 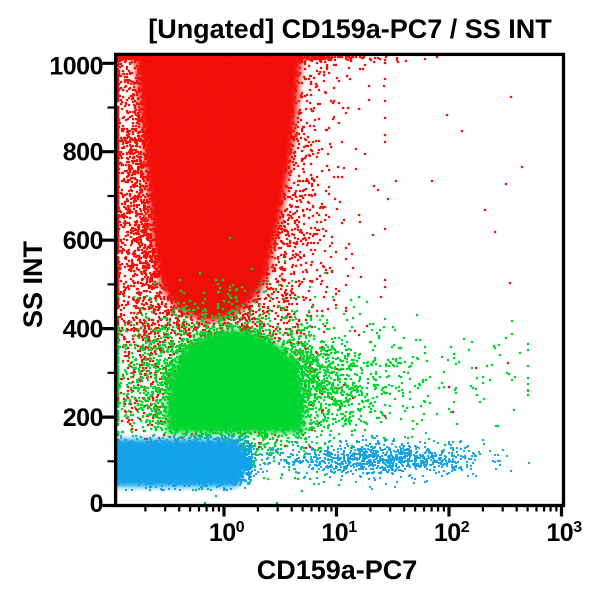 What do you see at coordinates (350, 29) in the screenshot?
I see `svg-text: [Ungated] CD159a-PC7 / SS INT` at bounding box center [350, 29].